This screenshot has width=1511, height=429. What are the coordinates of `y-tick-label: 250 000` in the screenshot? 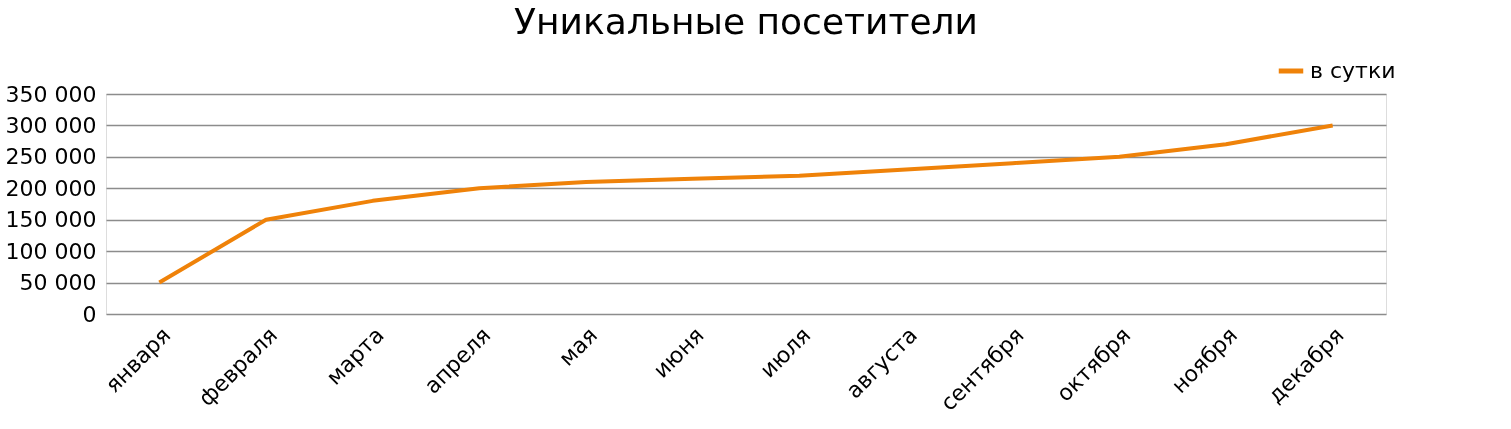 It's located at (51, 157).